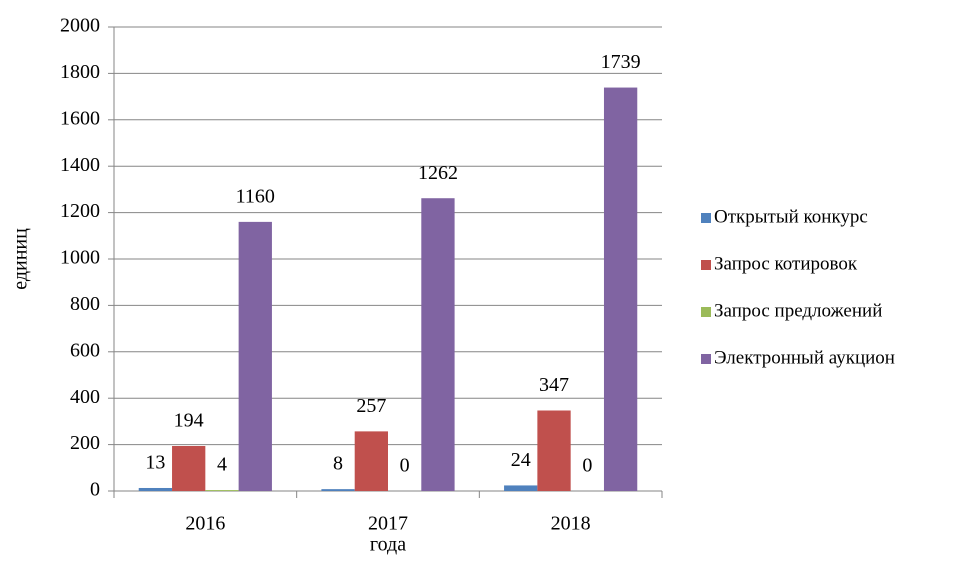  Describe the element at coordinates (85, 304) in the screenshot. I see `y-tick-label: 800` at that location.